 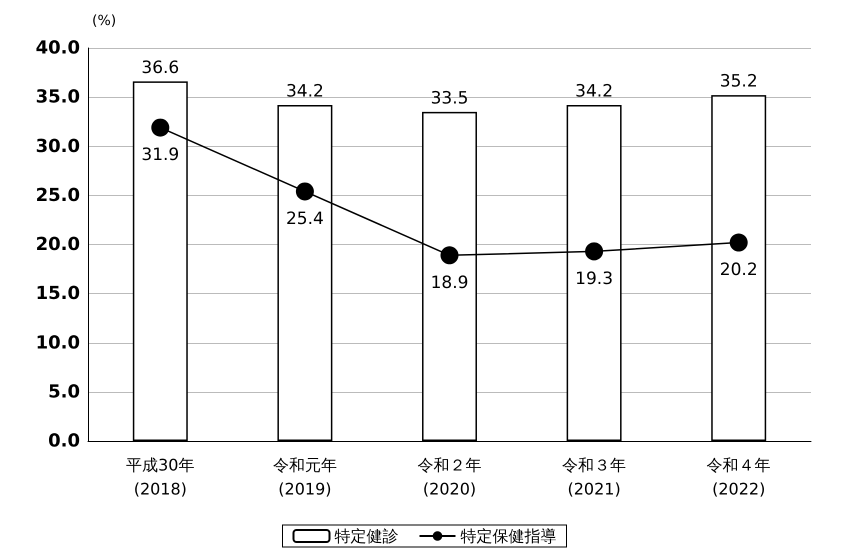 What do you see at coordinates (366, 536) in the screenshot?
I see `legend-label: 特定健診` at bounding box center [366, 536].